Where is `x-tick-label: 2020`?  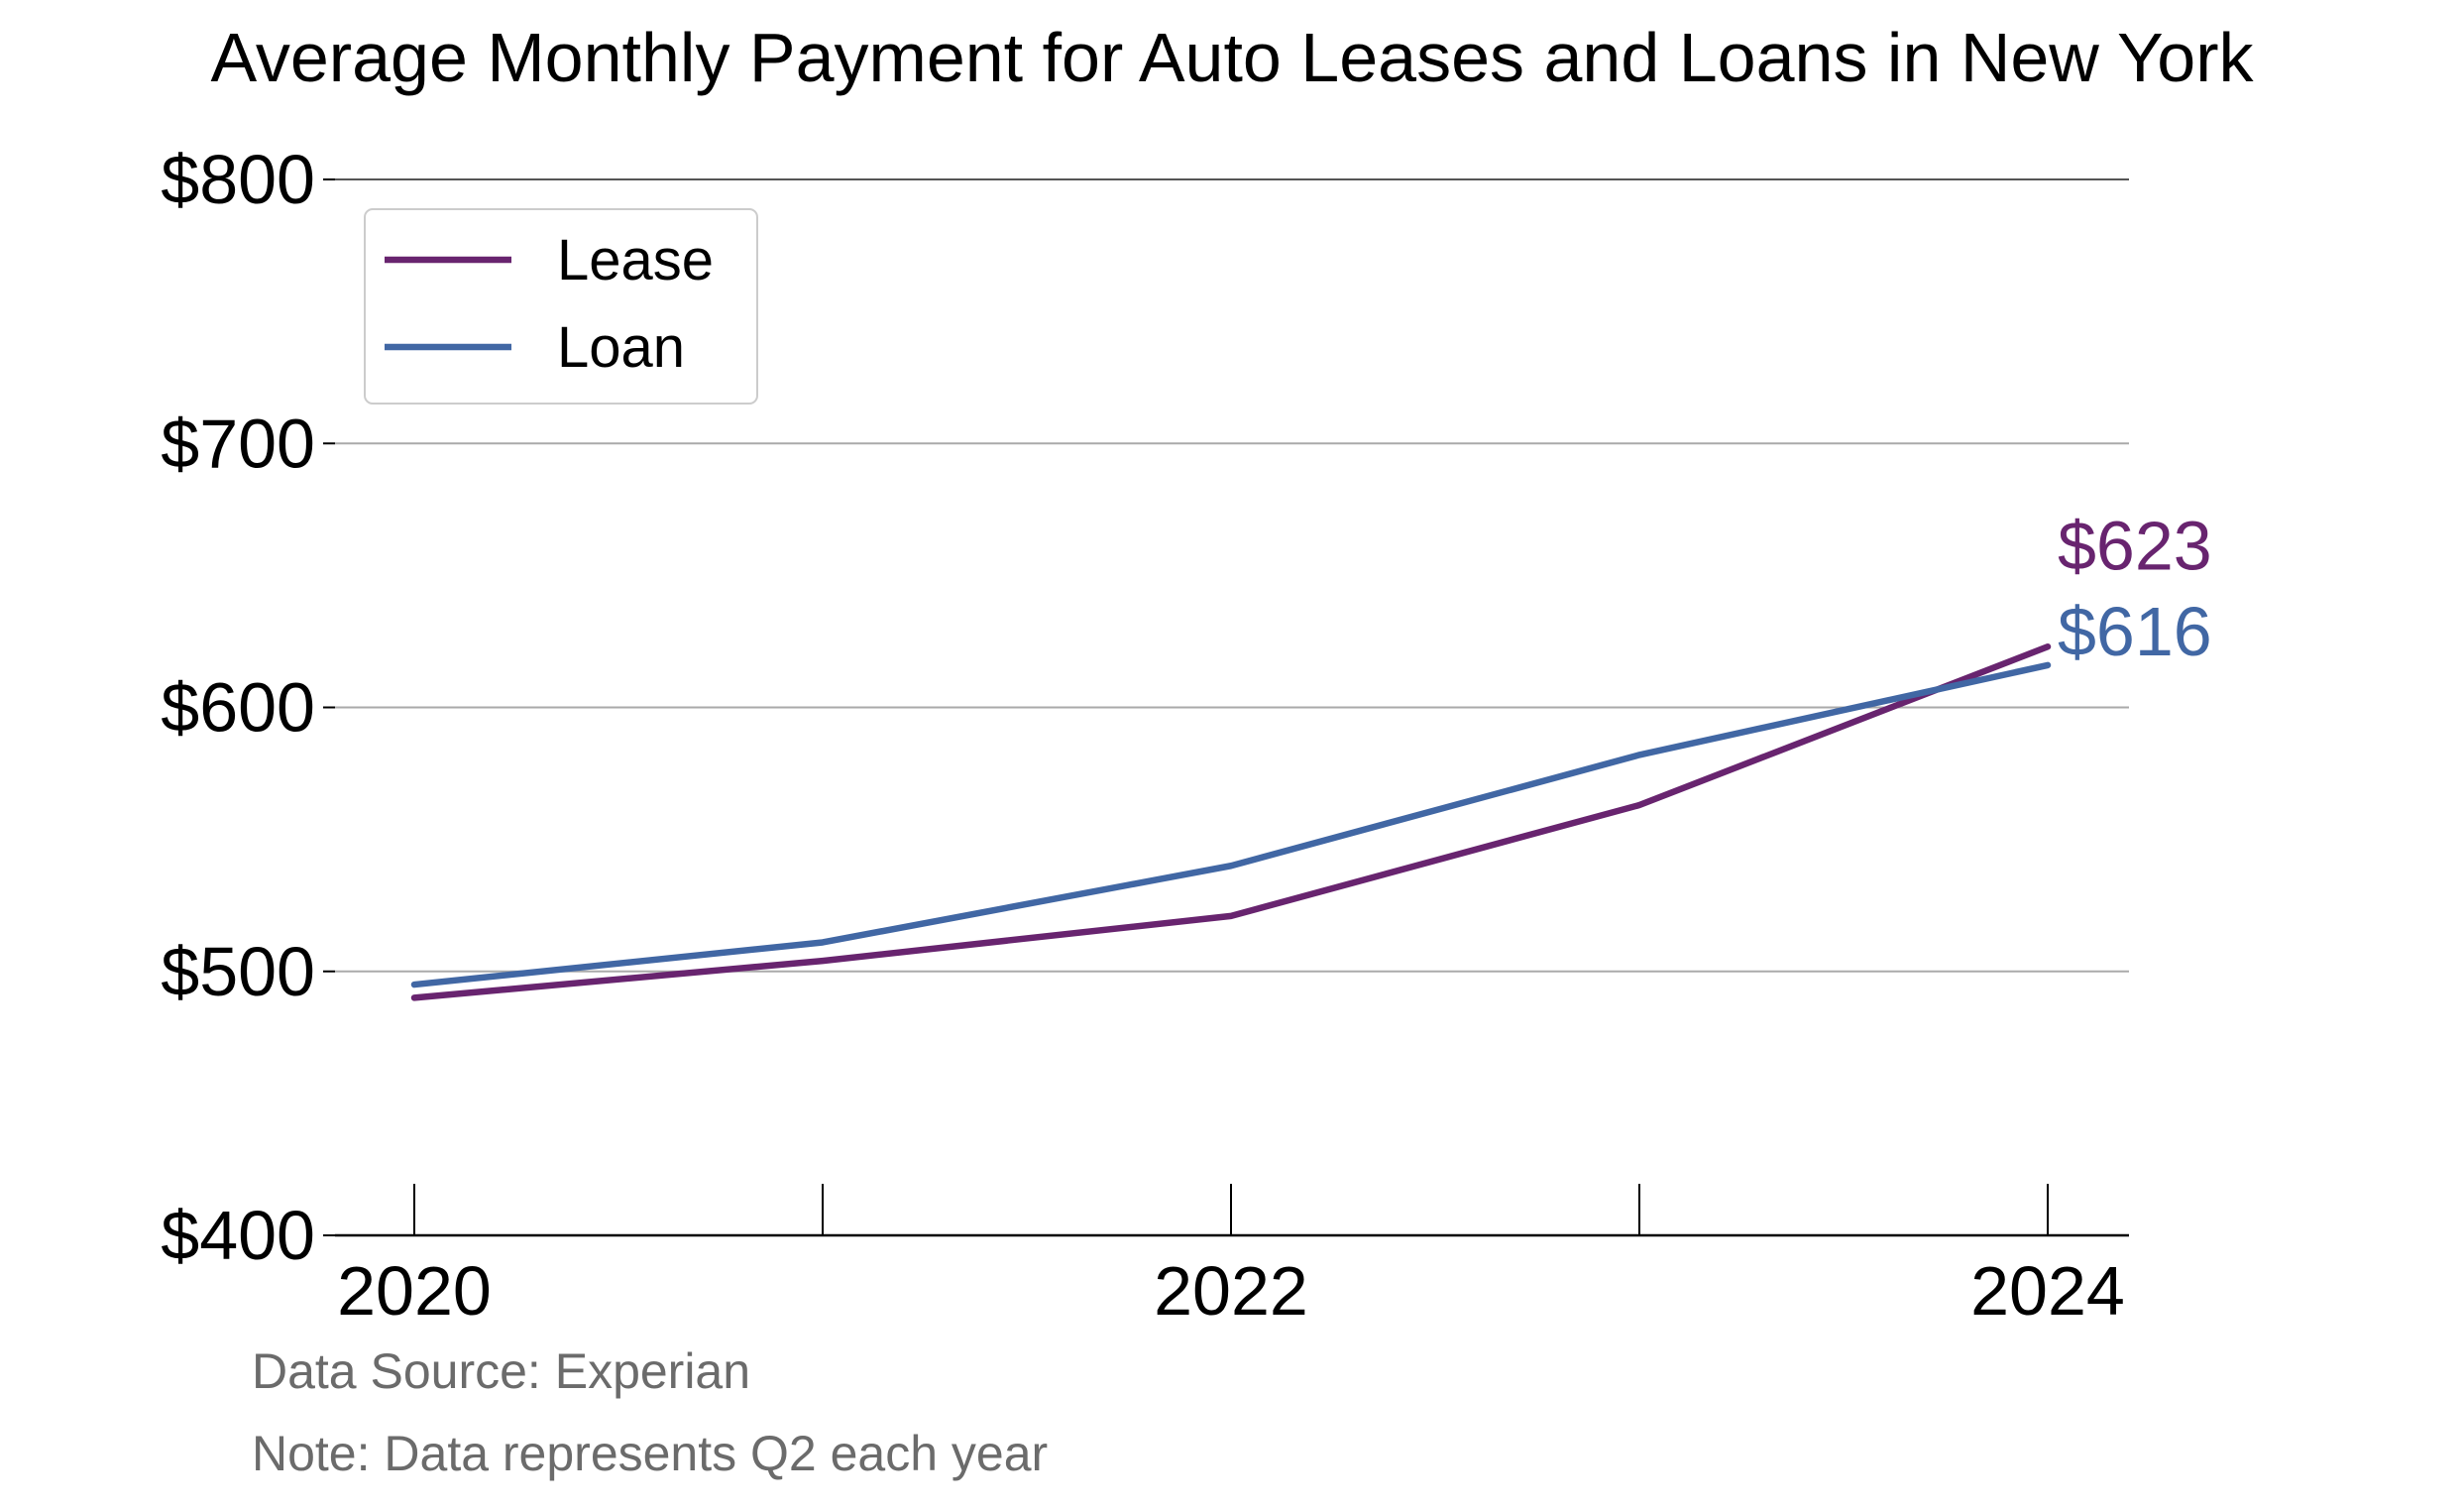
x-tick-label: 2020 is located at coordinates (414, 1291).